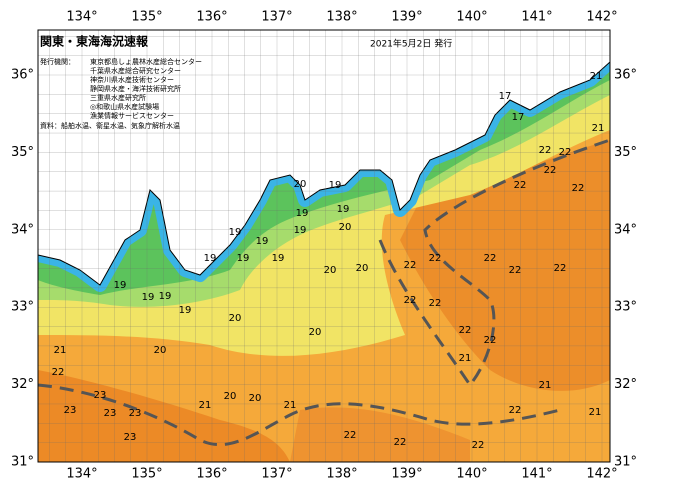 This screenshot has height=499, width=700. I want to click on issuer: 神奈川県水産技術センター, so click(132, 79).